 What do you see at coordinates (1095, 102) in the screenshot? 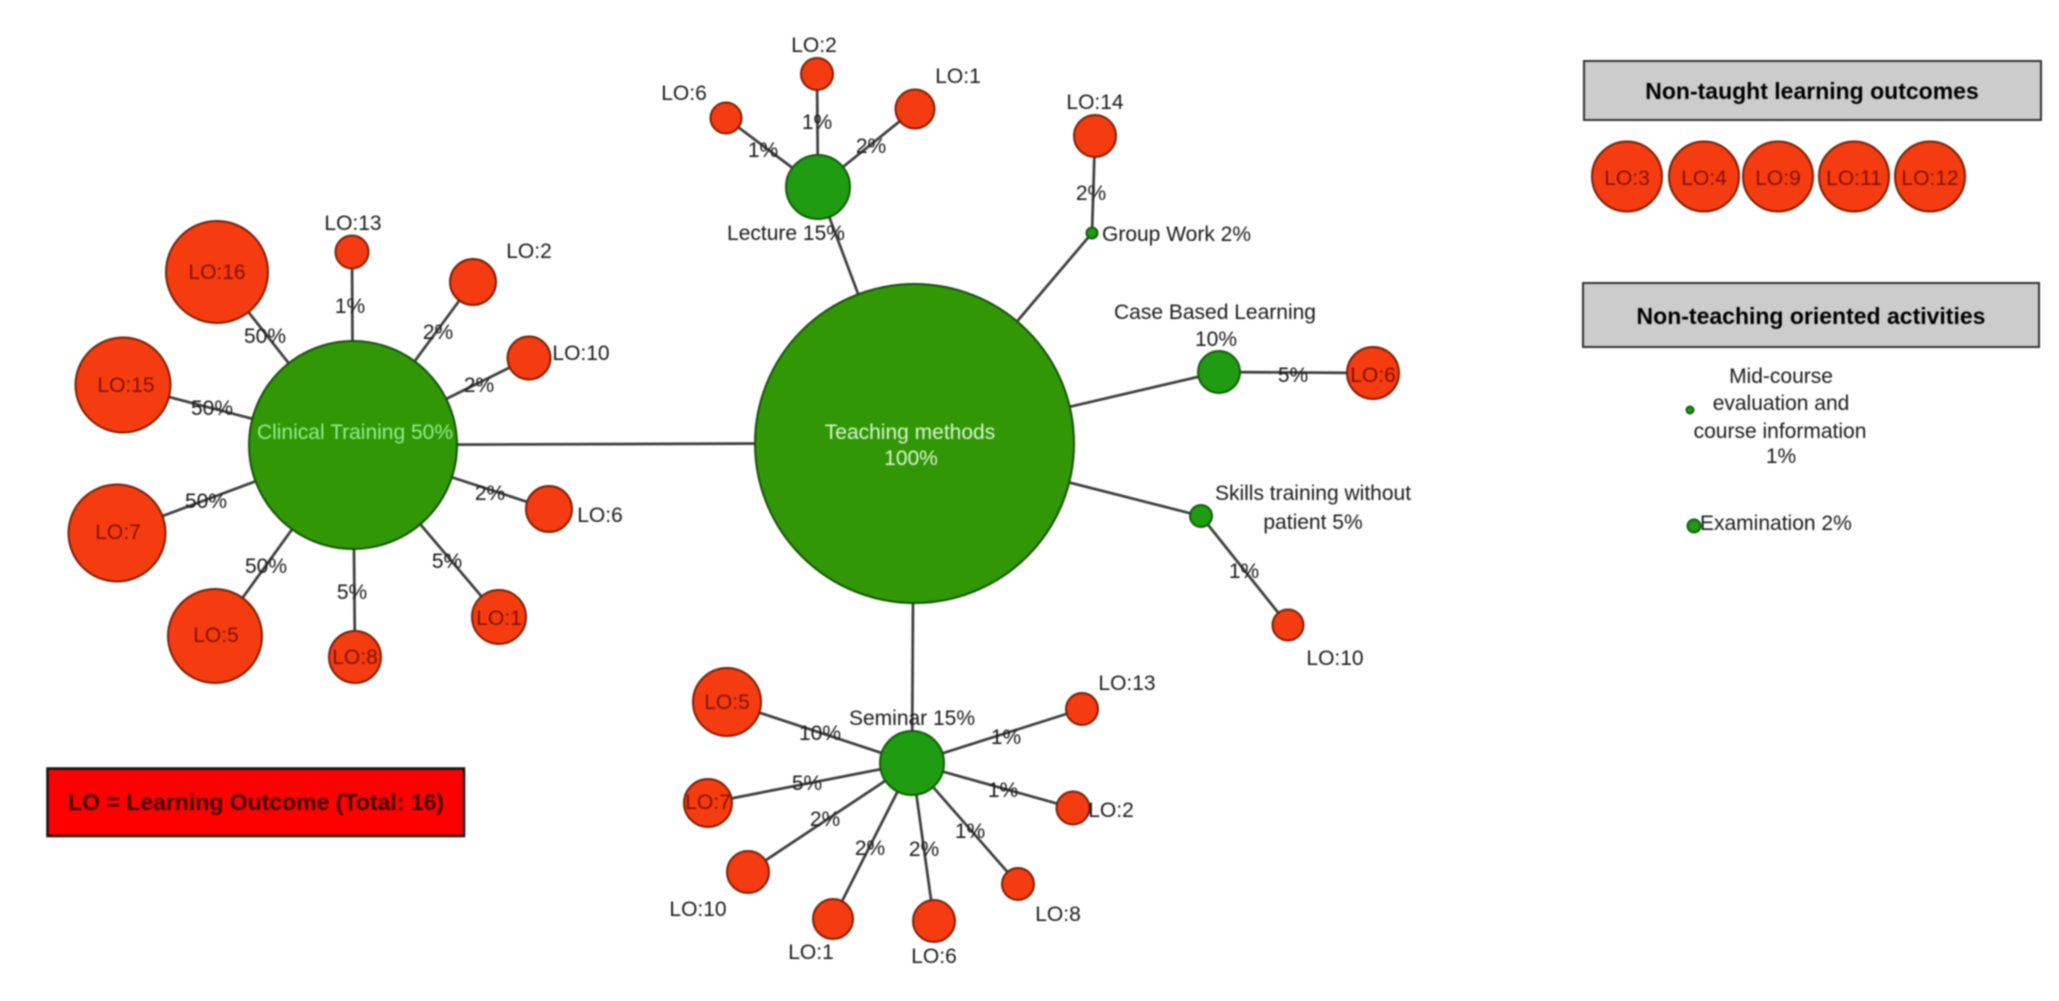
I see `svg-text: LO:14` at bounding box center [1095, 102].